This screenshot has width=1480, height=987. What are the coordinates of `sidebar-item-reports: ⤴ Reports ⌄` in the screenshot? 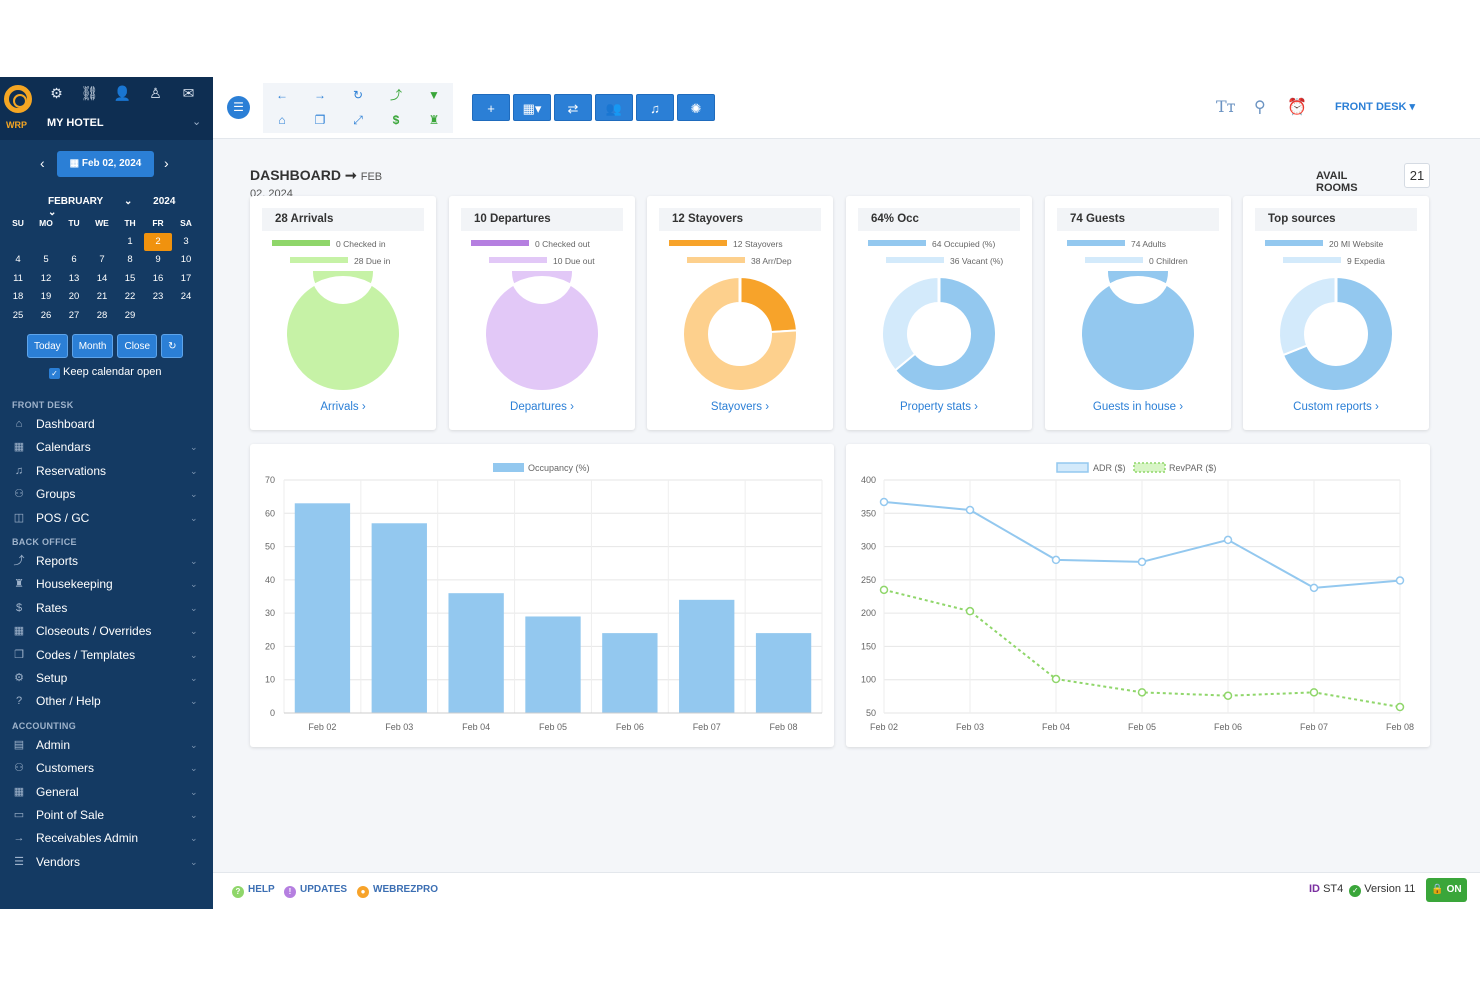 It's located at (106, 561).